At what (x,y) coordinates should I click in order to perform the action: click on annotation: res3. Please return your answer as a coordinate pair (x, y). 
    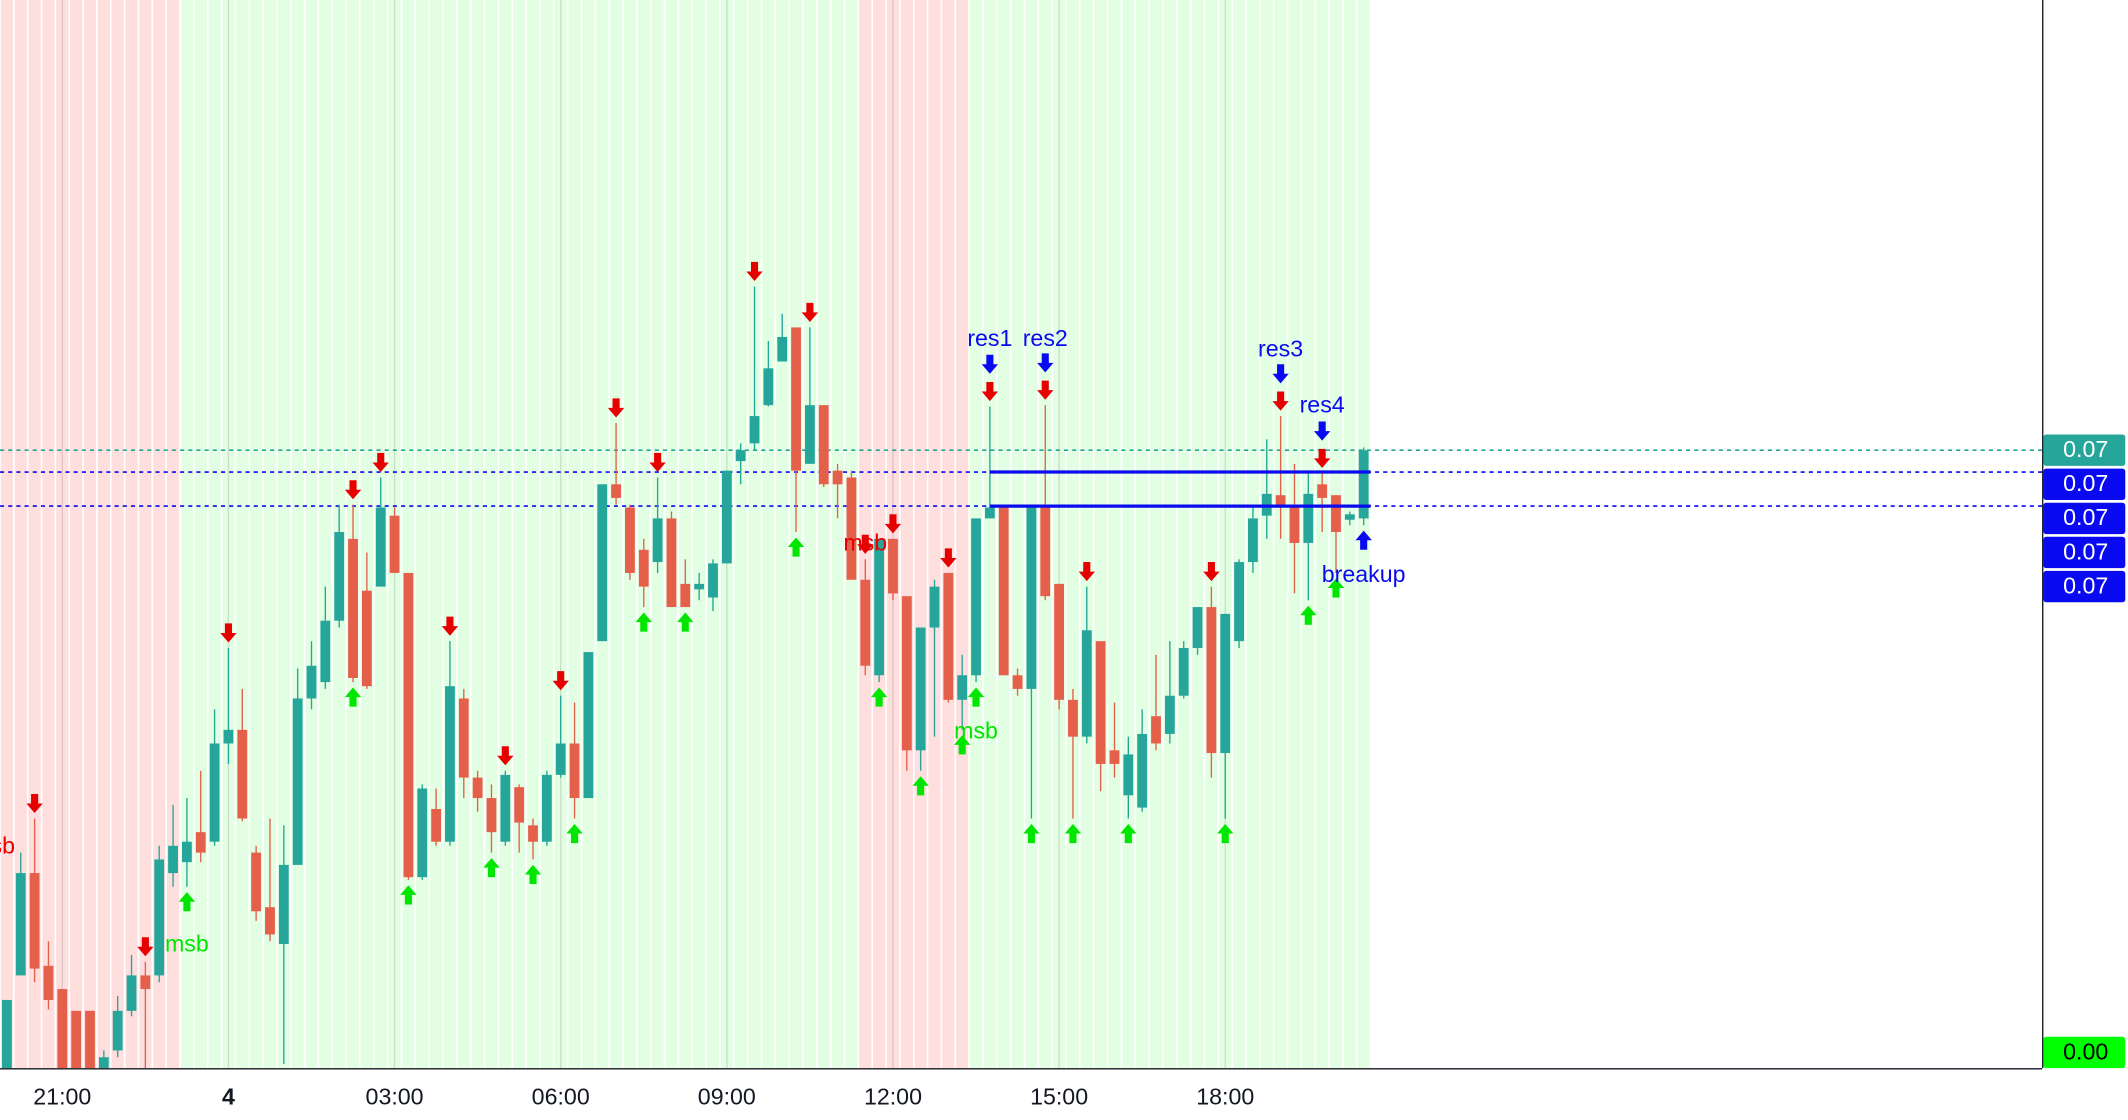
    Looking at the image, I should click on (1280, 349).